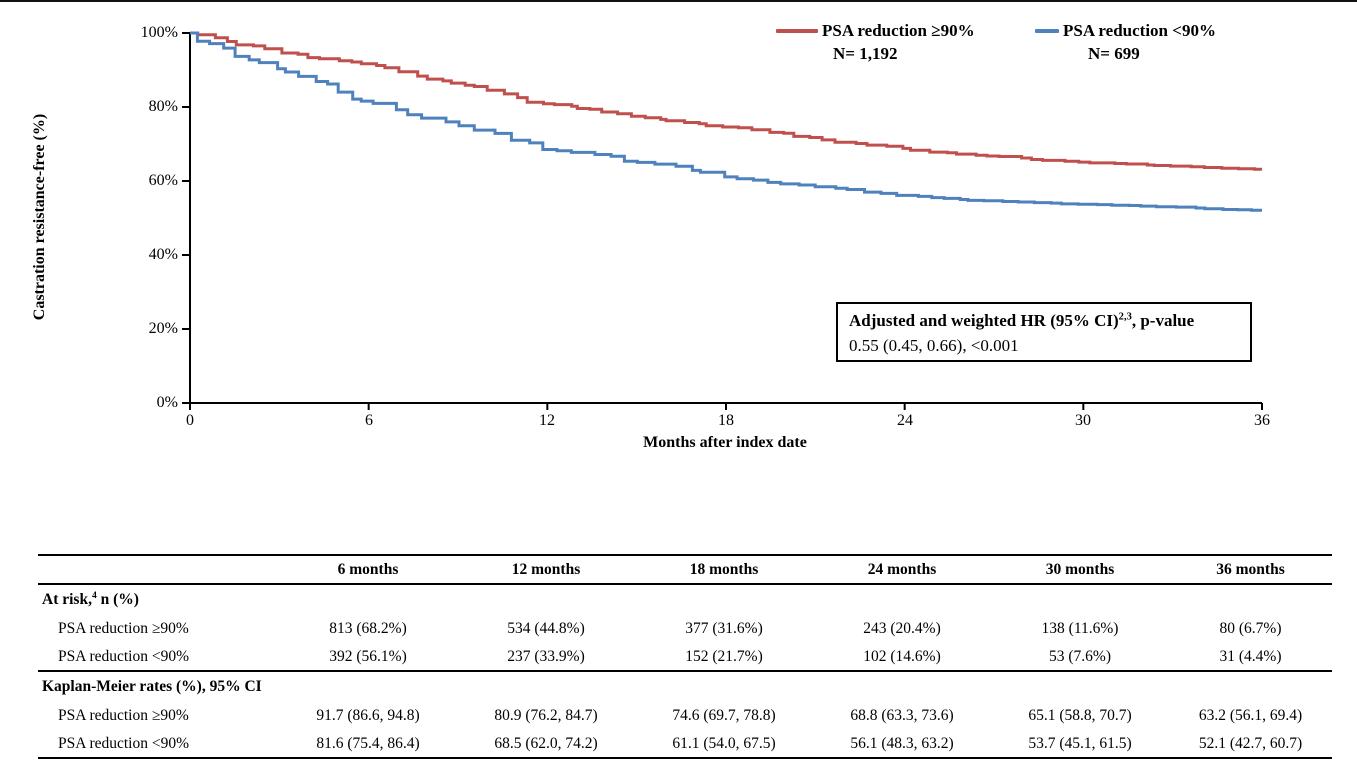  I want to click on top-divider, so click(678, 1).